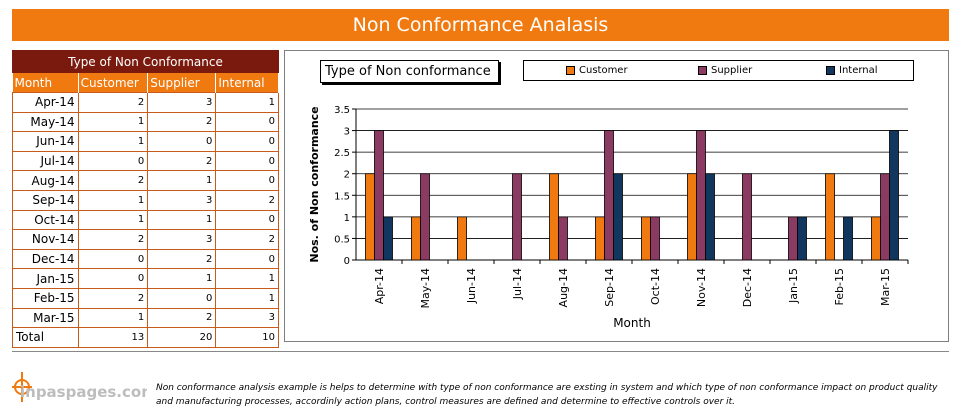 This screenshot has width=964, height=420. I want to click on cell-supplier: 0, so click(182, 298).